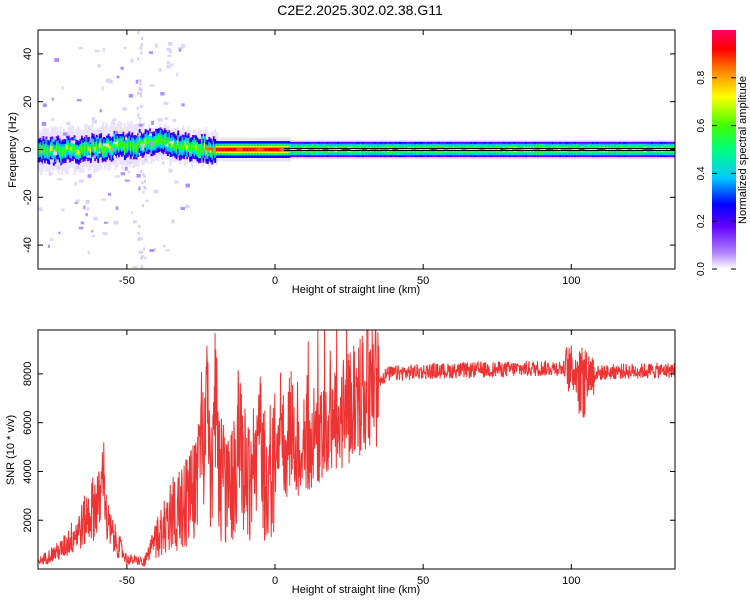  What do you see at coordinates (28, 422) in the screenshot?
I see `snr-ytick-label: 6000` at bounding box center [28, 422].